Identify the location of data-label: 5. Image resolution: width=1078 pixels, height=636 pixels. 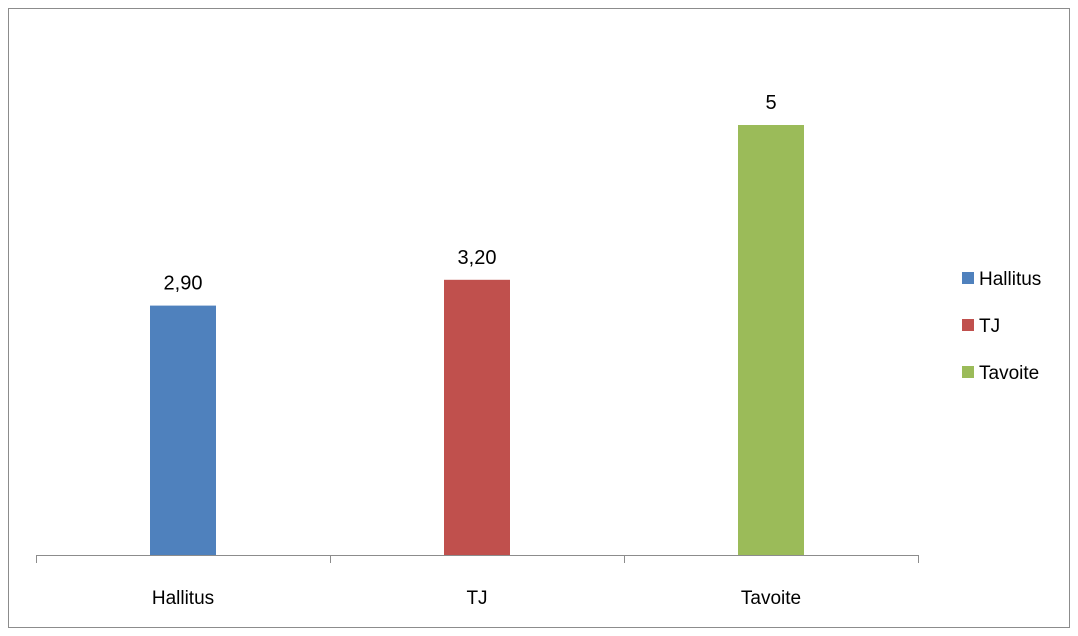
(770, 103).